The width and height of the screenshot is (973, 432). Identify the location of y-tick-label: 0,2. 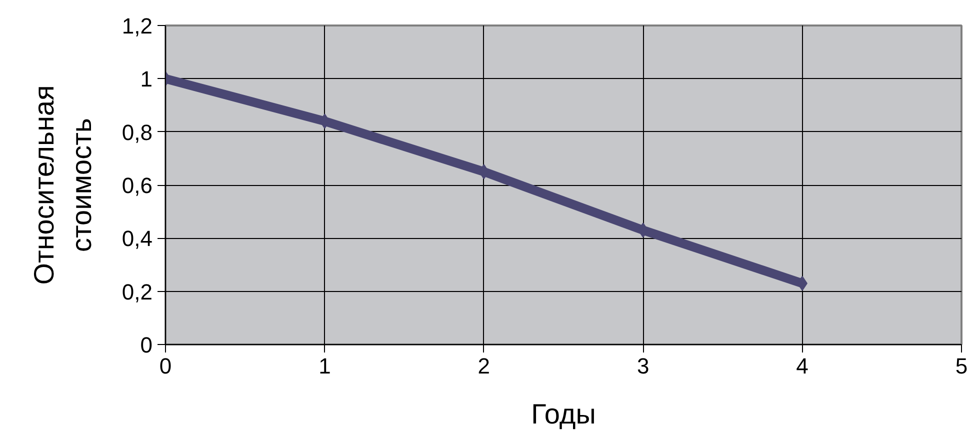
(137, 291).